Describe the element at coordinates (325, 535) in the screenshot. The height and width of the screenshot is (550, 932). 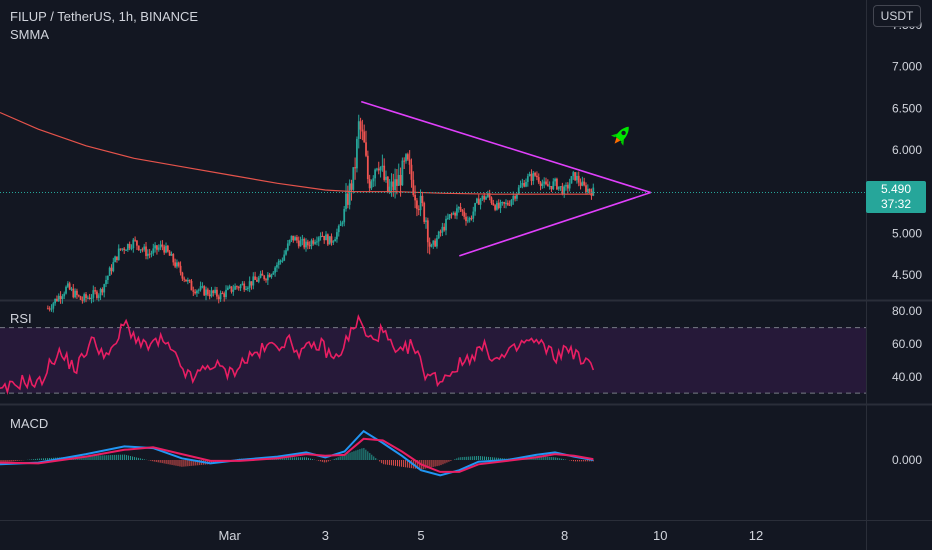
I see `time-tick-label: 3` at that location.